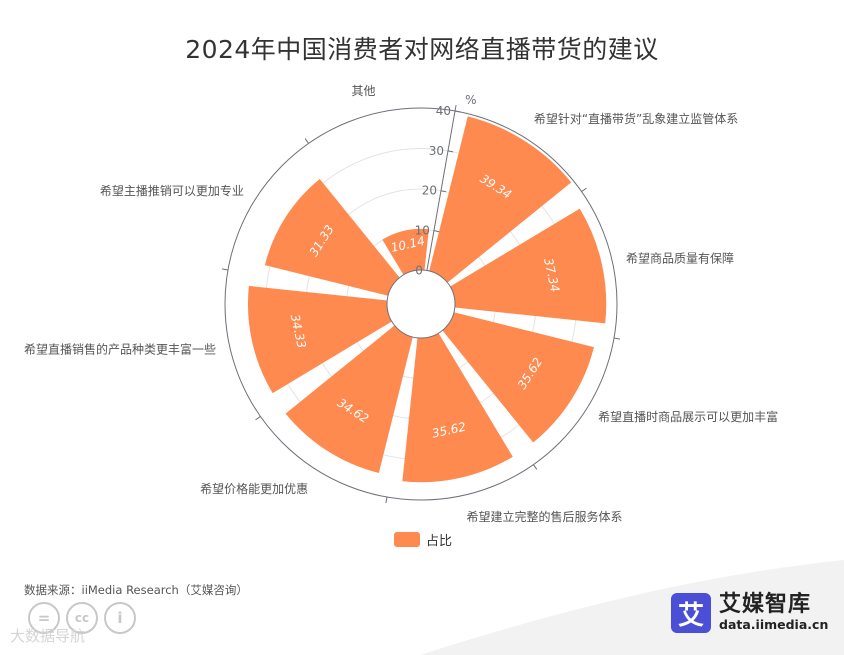 The width and height of the screenshot is (844, 655). I want to click on brand-block: 艾 艾媒智库 data.iimedia.cn, so click(749, 613).